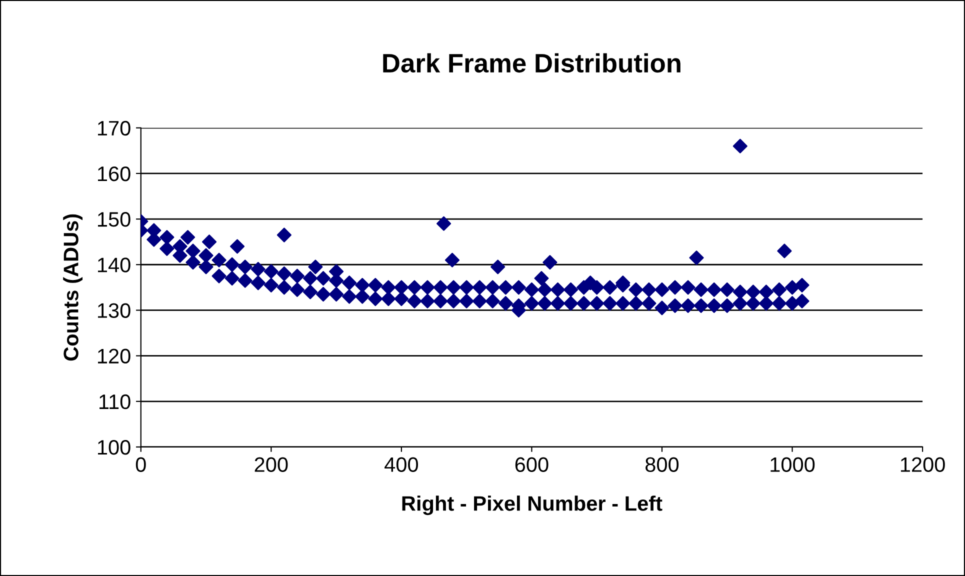 This screenshot has height=576, width=965. I want to click on x-tick-label: 200, so click(271, 464).